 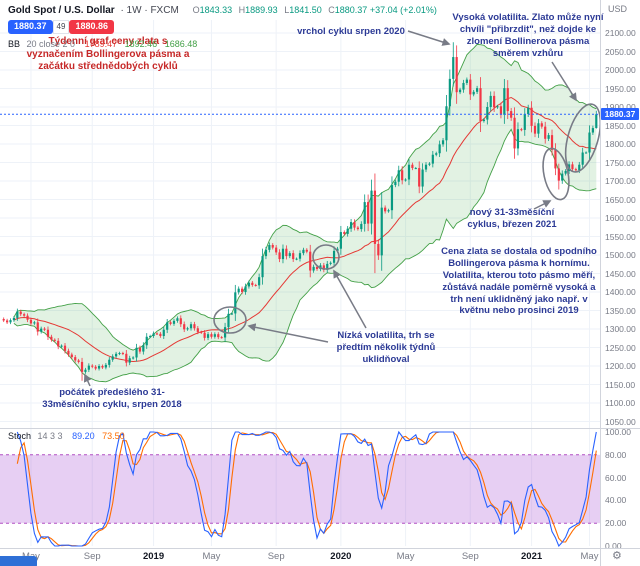 What do you see at coordinates (620, 114) in the screenshot?
I see `last-price-badge: 1880.37` at bounding box center [620, 114].